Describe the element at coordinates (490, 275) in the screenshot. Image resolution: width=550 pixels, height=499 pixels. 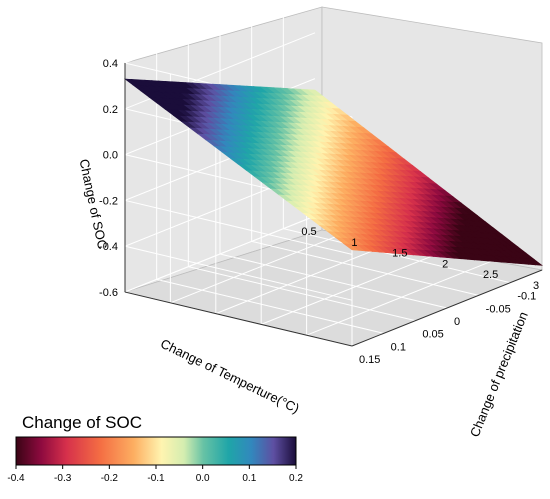
I see `temperature-tick-label: 2.5` at that location.